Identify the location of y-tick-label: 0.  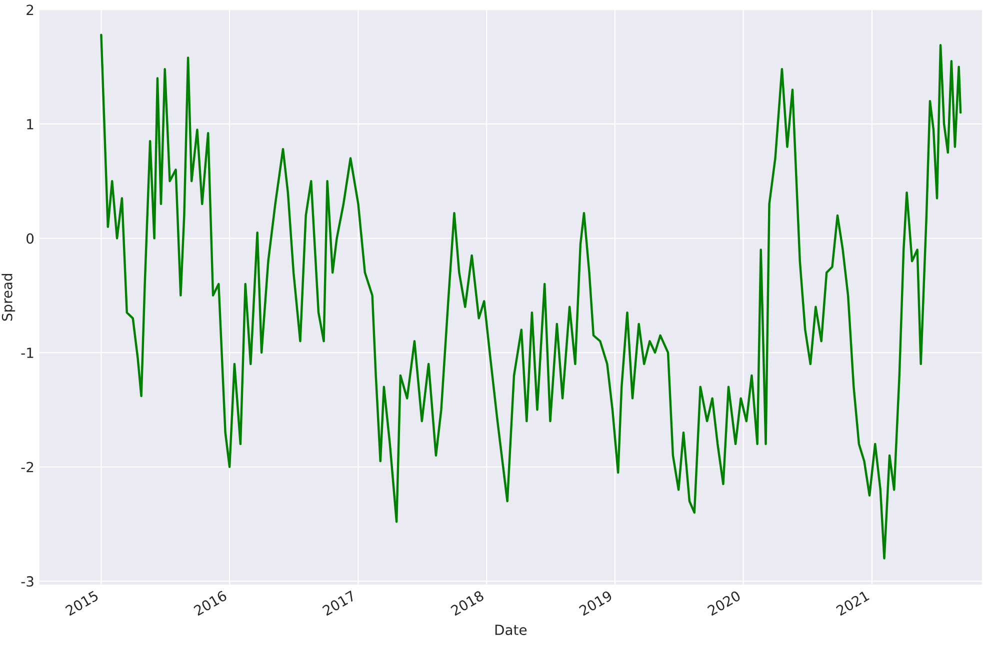
(30, 238).